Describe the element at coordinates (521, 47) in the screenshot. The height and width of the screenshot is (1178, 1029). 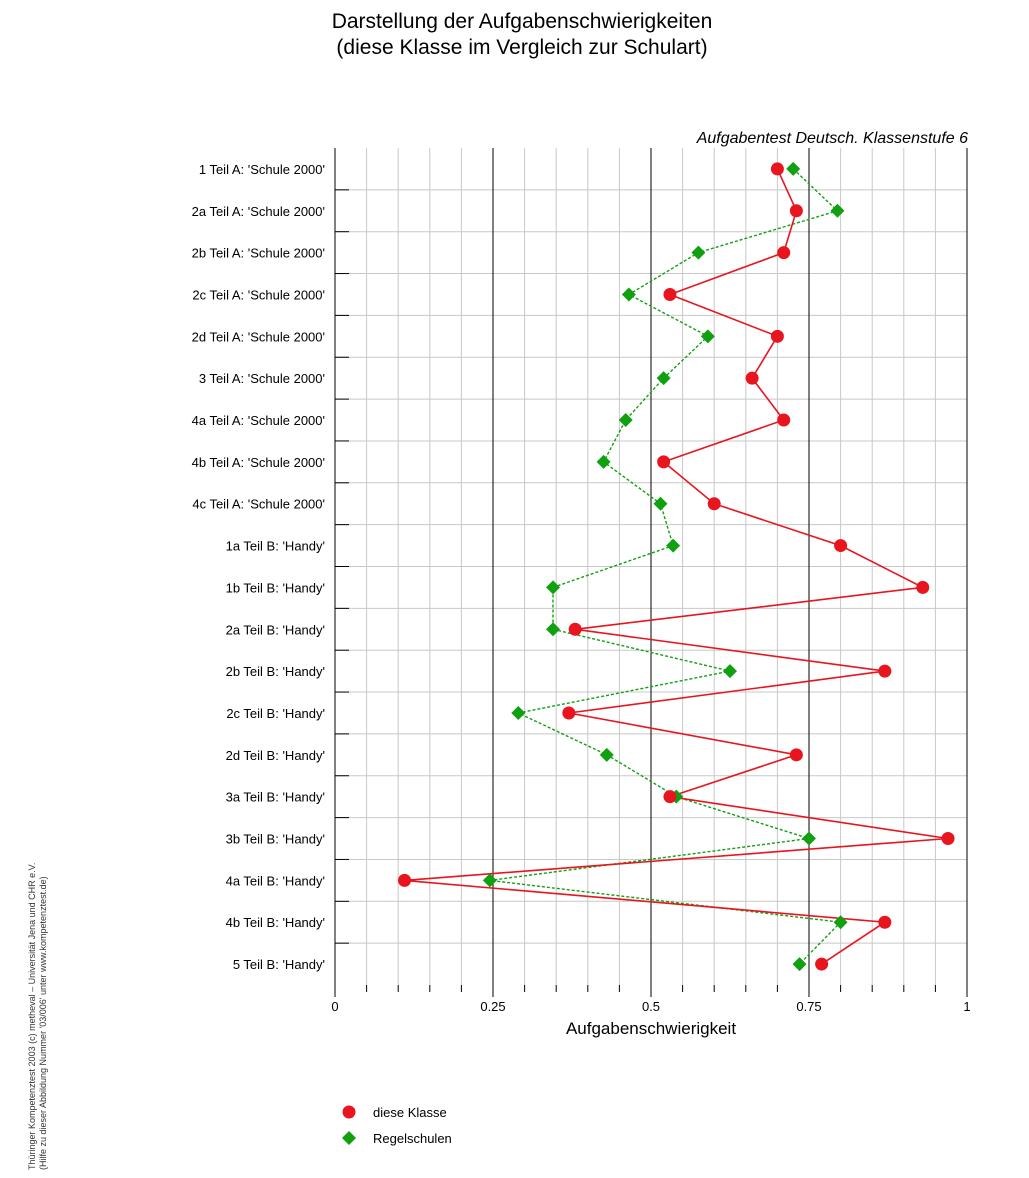
I see `chart-title-line-2: (diese Klasse im Vergleich zur Schulart)` at that location.